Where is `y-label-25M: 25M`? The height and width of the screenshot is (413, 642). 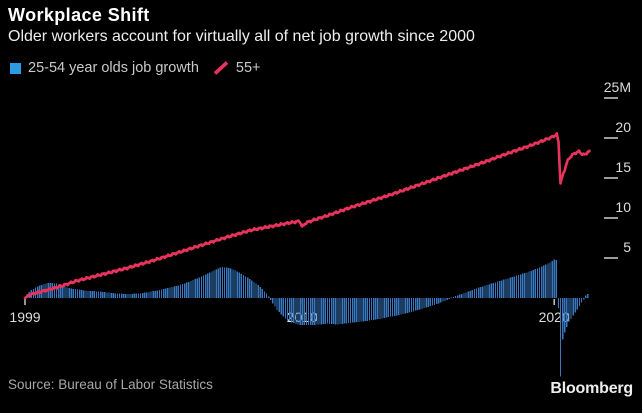
y-label-25M: 25M is located at coordinates (617, 87).